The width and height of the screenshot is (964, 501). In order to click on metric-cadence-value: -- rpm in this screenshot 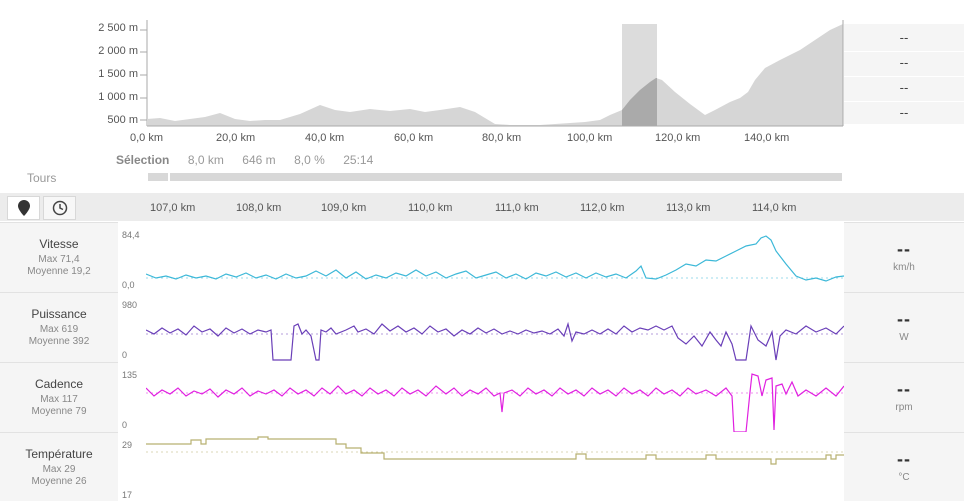, I will do `click(904, 397)`.